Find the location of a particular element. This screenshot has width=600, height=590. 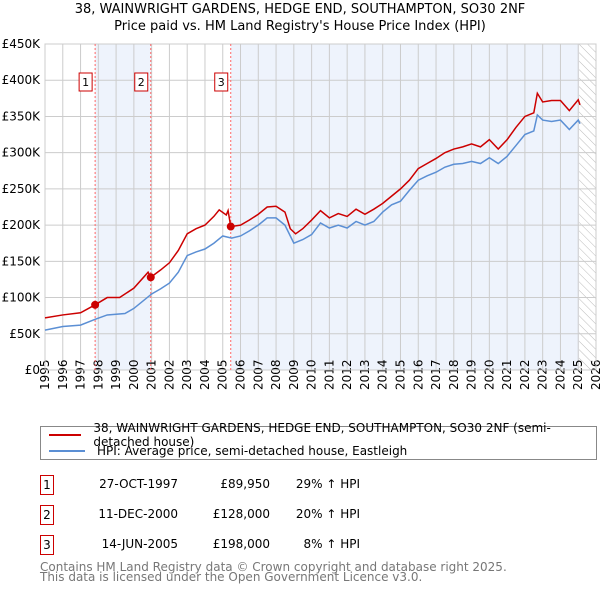

transaction-row: 1 27-OCT-1997 £89,950 29% ↑ HPI is located at coordinates (320, 485).